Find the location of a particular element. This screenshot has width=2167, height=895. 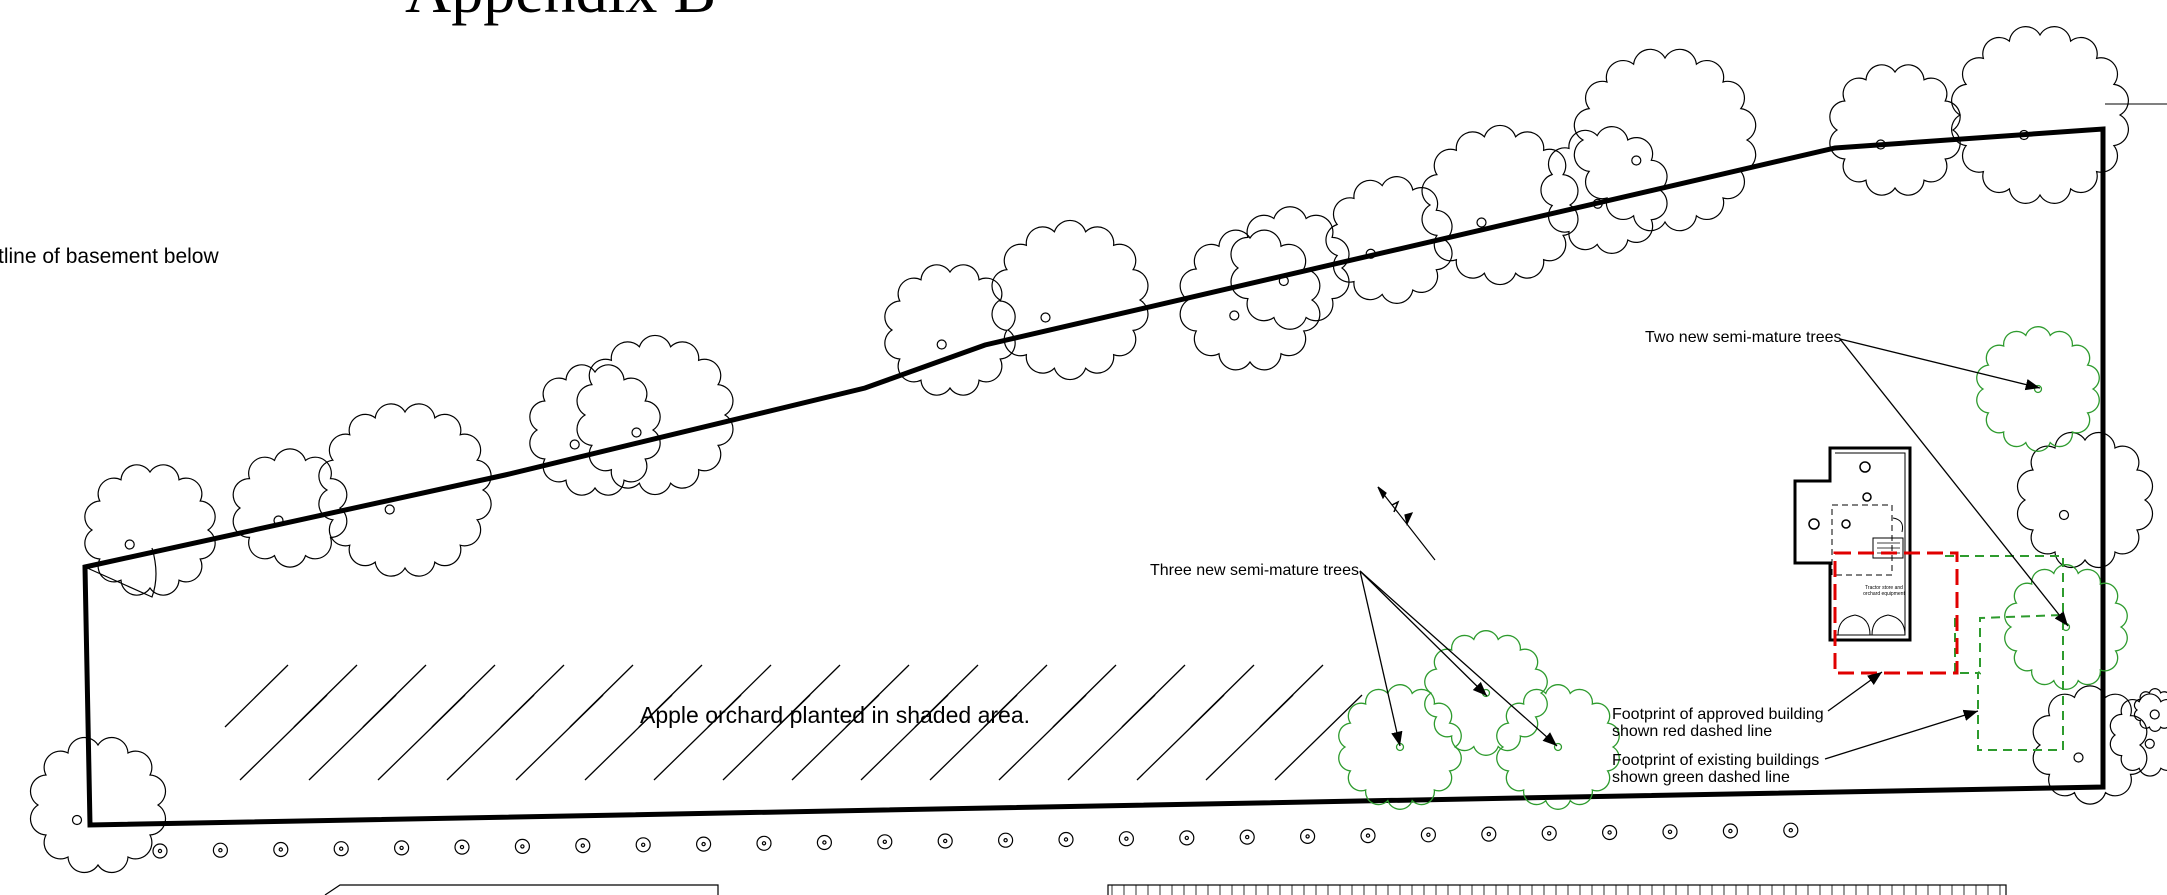

existing-buildings-footprint is located at coordinates (2004, 653).